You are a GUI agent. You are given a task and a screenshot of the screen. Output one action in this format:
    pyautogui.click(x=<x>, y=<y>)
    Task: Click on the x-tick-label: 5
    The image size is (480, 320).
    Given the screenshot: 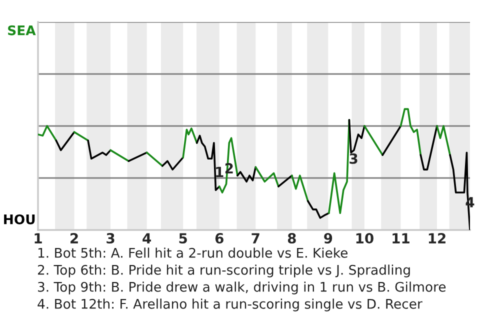 What is the action you would take?
    pyautogui.click(x=183, y=238)
    